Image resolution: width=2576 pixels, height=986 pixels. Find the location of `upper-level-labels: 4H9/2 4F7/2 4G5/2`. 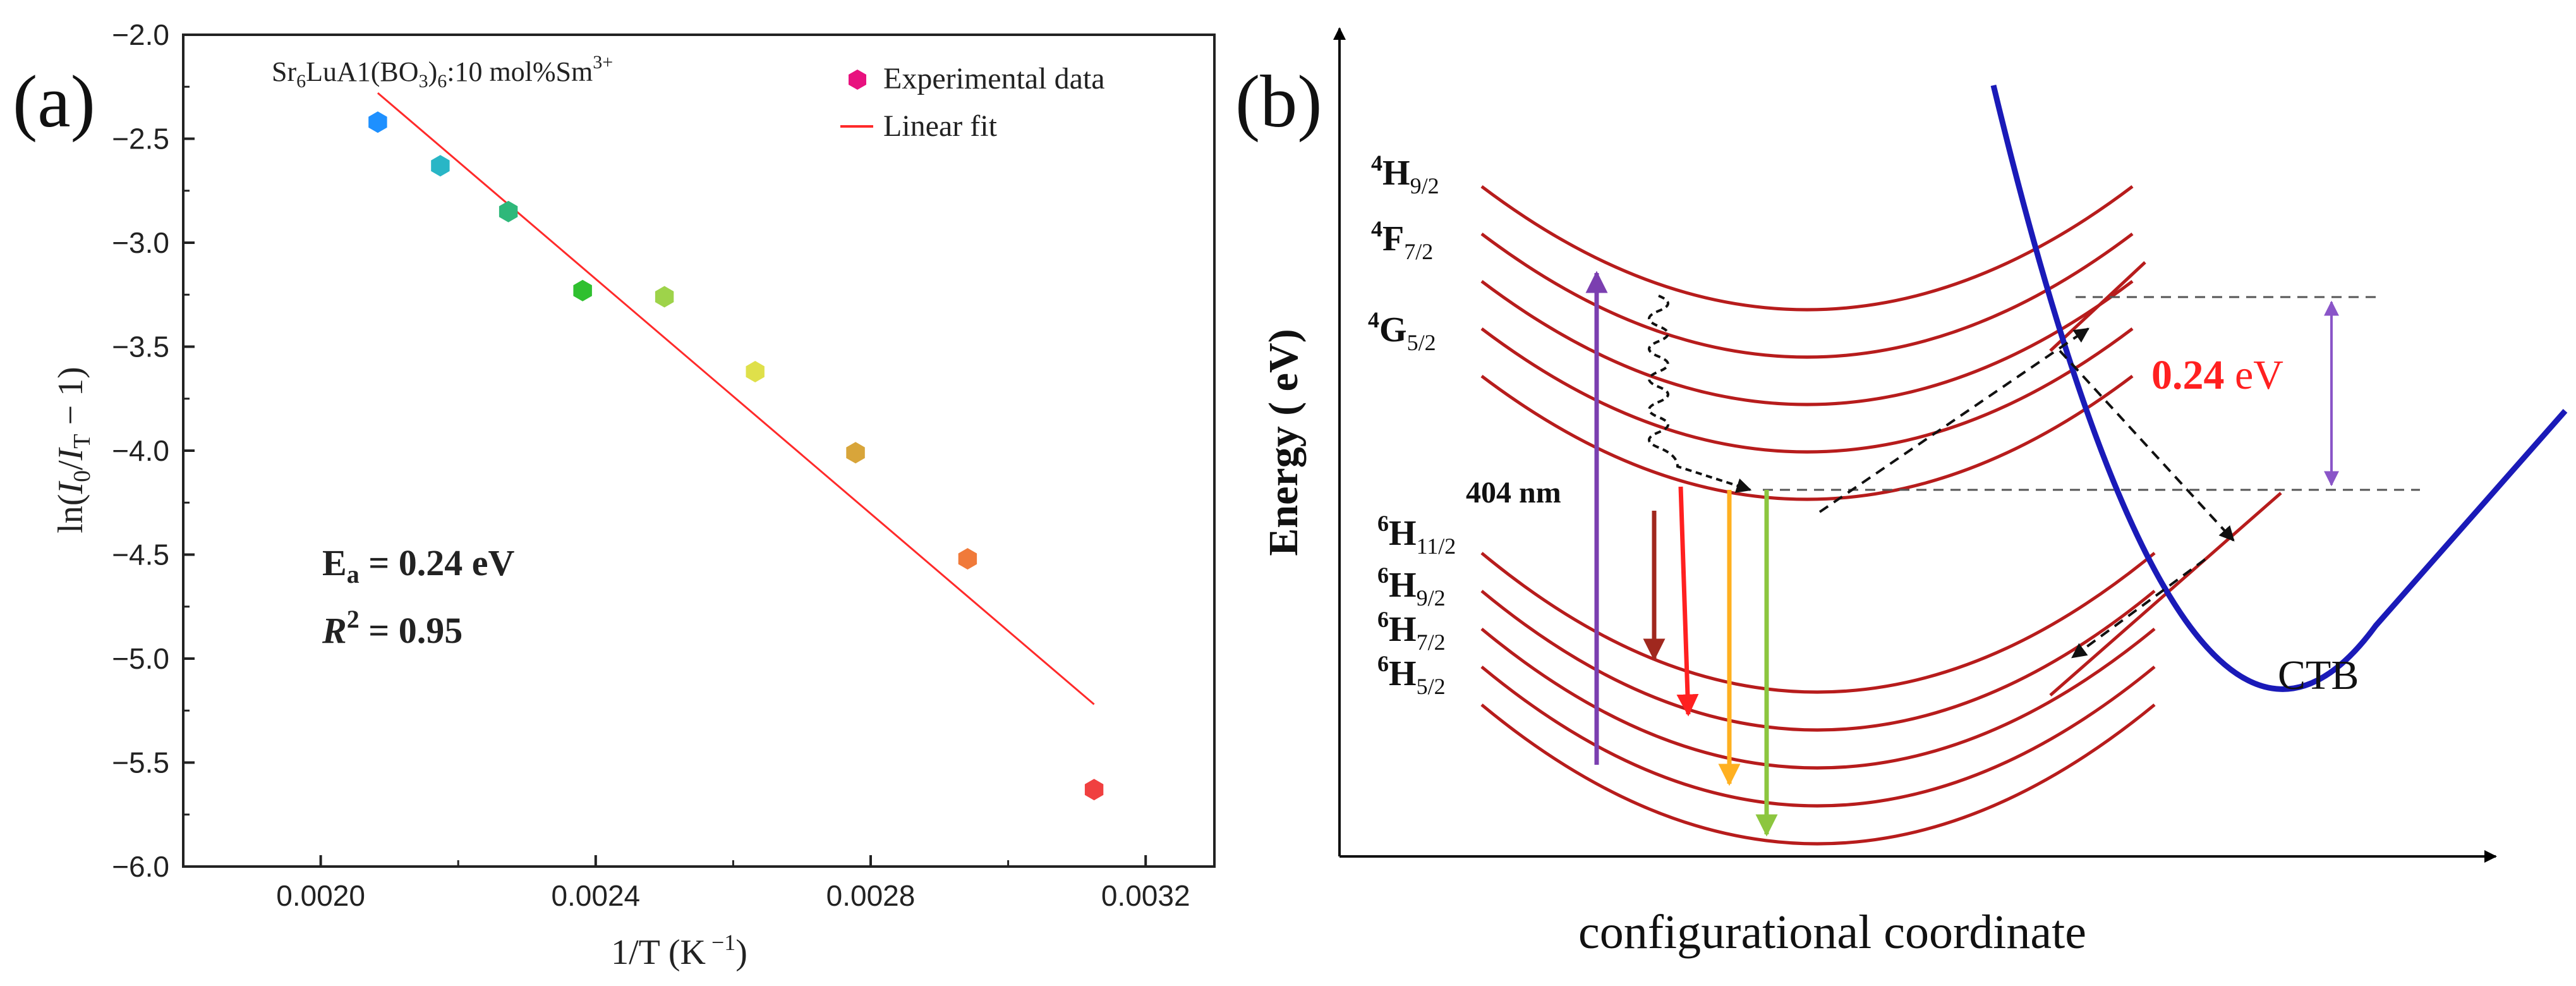

upper-level-labels: 4H9/2 4F7/2 4G5/2 is located at coordinates (1403, 252).